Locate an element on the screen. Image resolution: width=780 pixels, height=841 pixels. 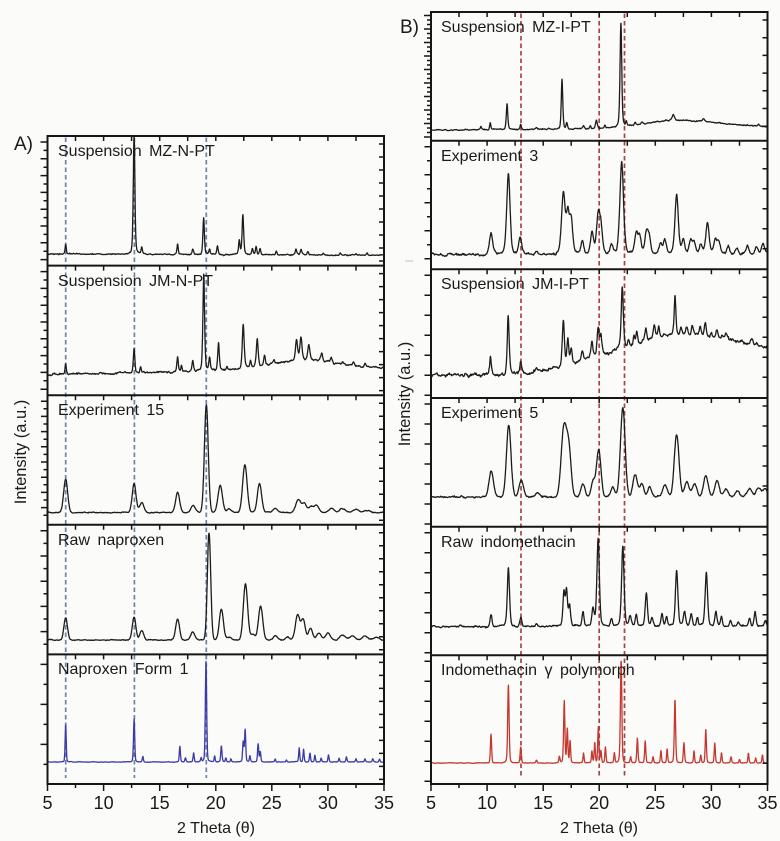
svg-text: Naproxen Form 1 is located at coordinates (123, 669).